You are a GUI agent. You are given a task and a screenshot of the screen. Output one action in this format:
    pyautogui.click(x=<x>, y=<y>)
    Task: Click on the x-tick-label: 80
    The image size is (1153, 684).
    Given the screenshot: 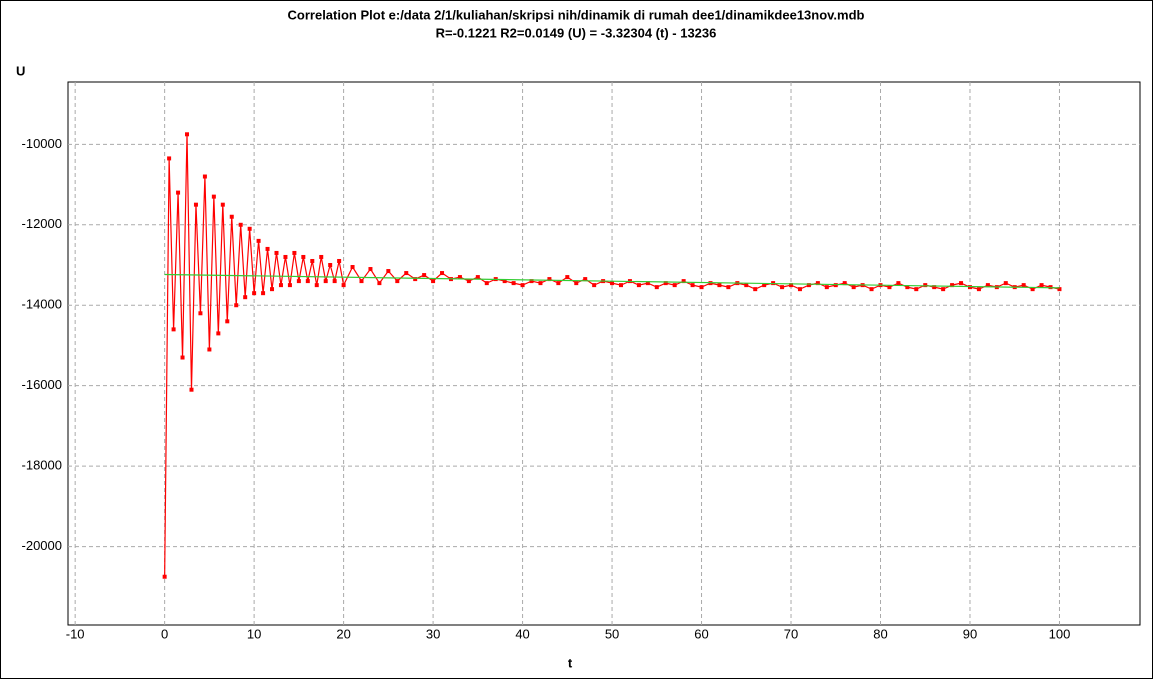 What is the action you would take?
    pyautogui.click(x=880, y=633)
    